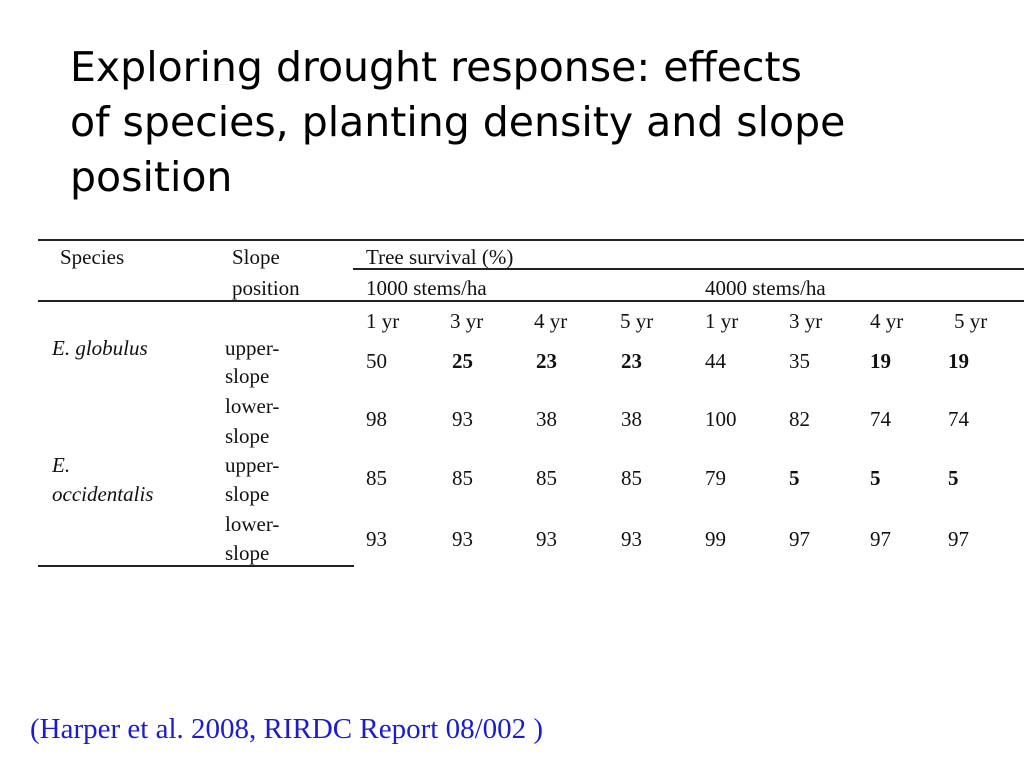 This screenshot has width=1024, height=768. Describe the element at coordinates (688, 269) in the screenshot. I see `survival-underline` at that location.